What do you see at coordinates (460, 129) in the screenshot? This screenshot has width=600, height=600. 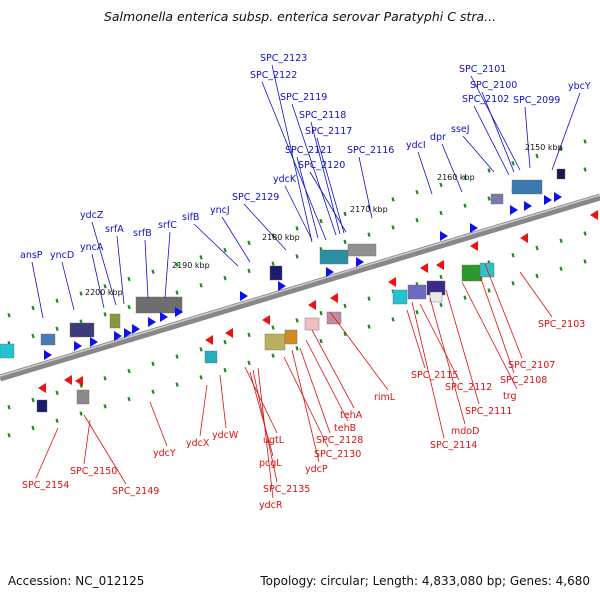 I see `forward-gene-label: sseJ` at bounding box center [460, 129].